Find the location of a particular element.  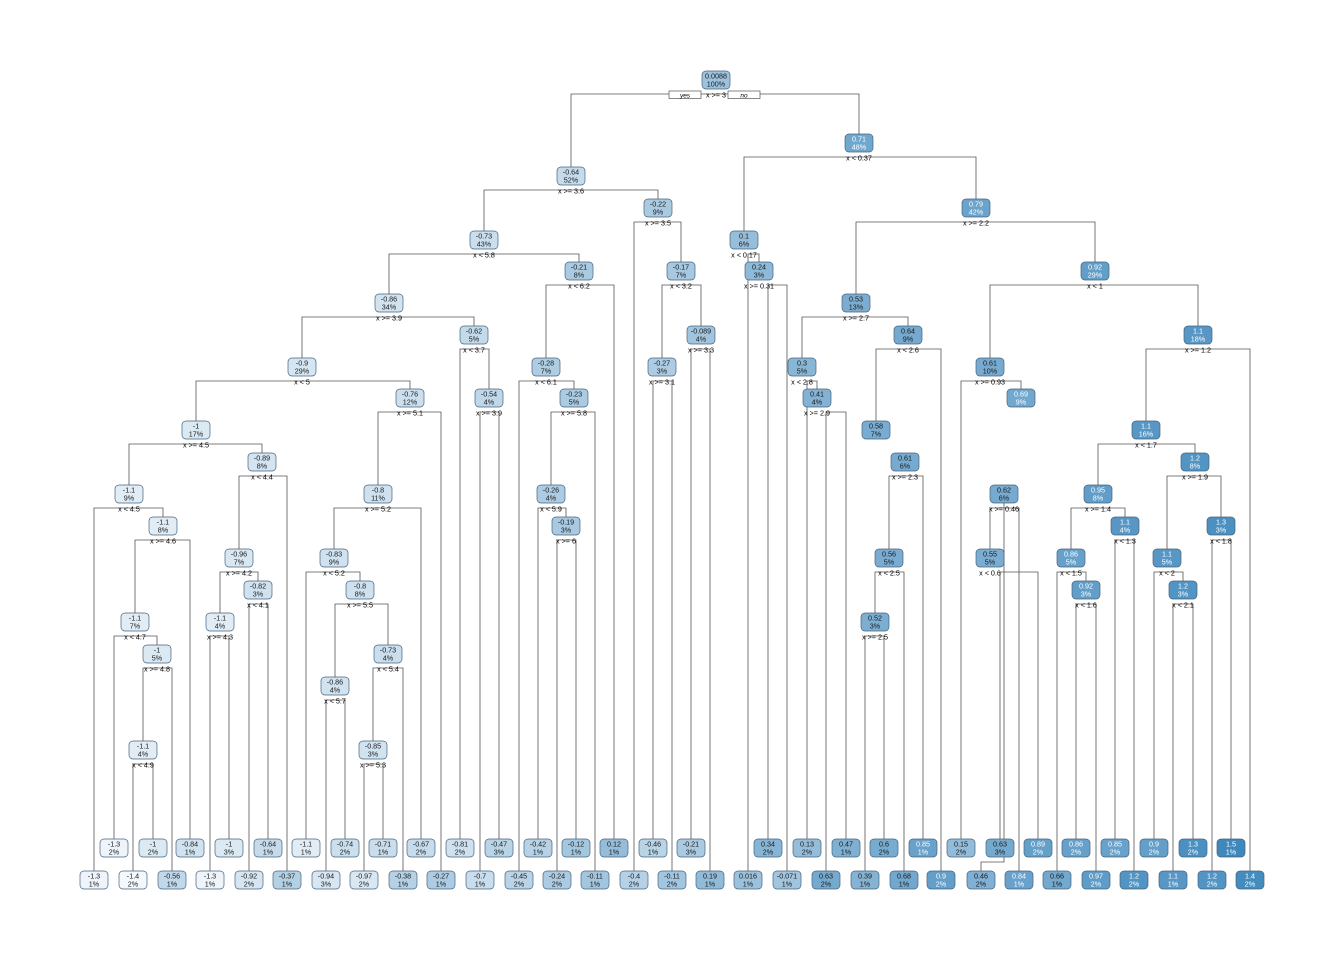

node-value-31: 1.1 is located at coordinates (1198, 331).